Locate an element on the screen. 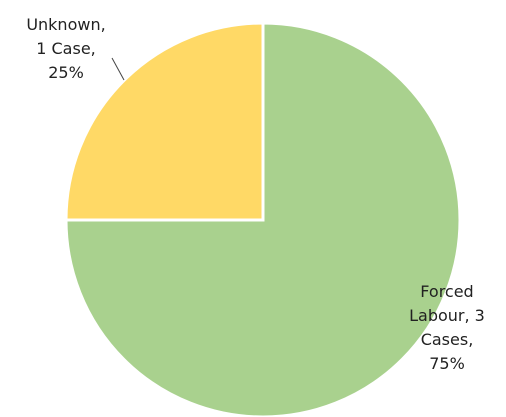  slice-label-line: 1 Case, is located at coordinates (66, 48).